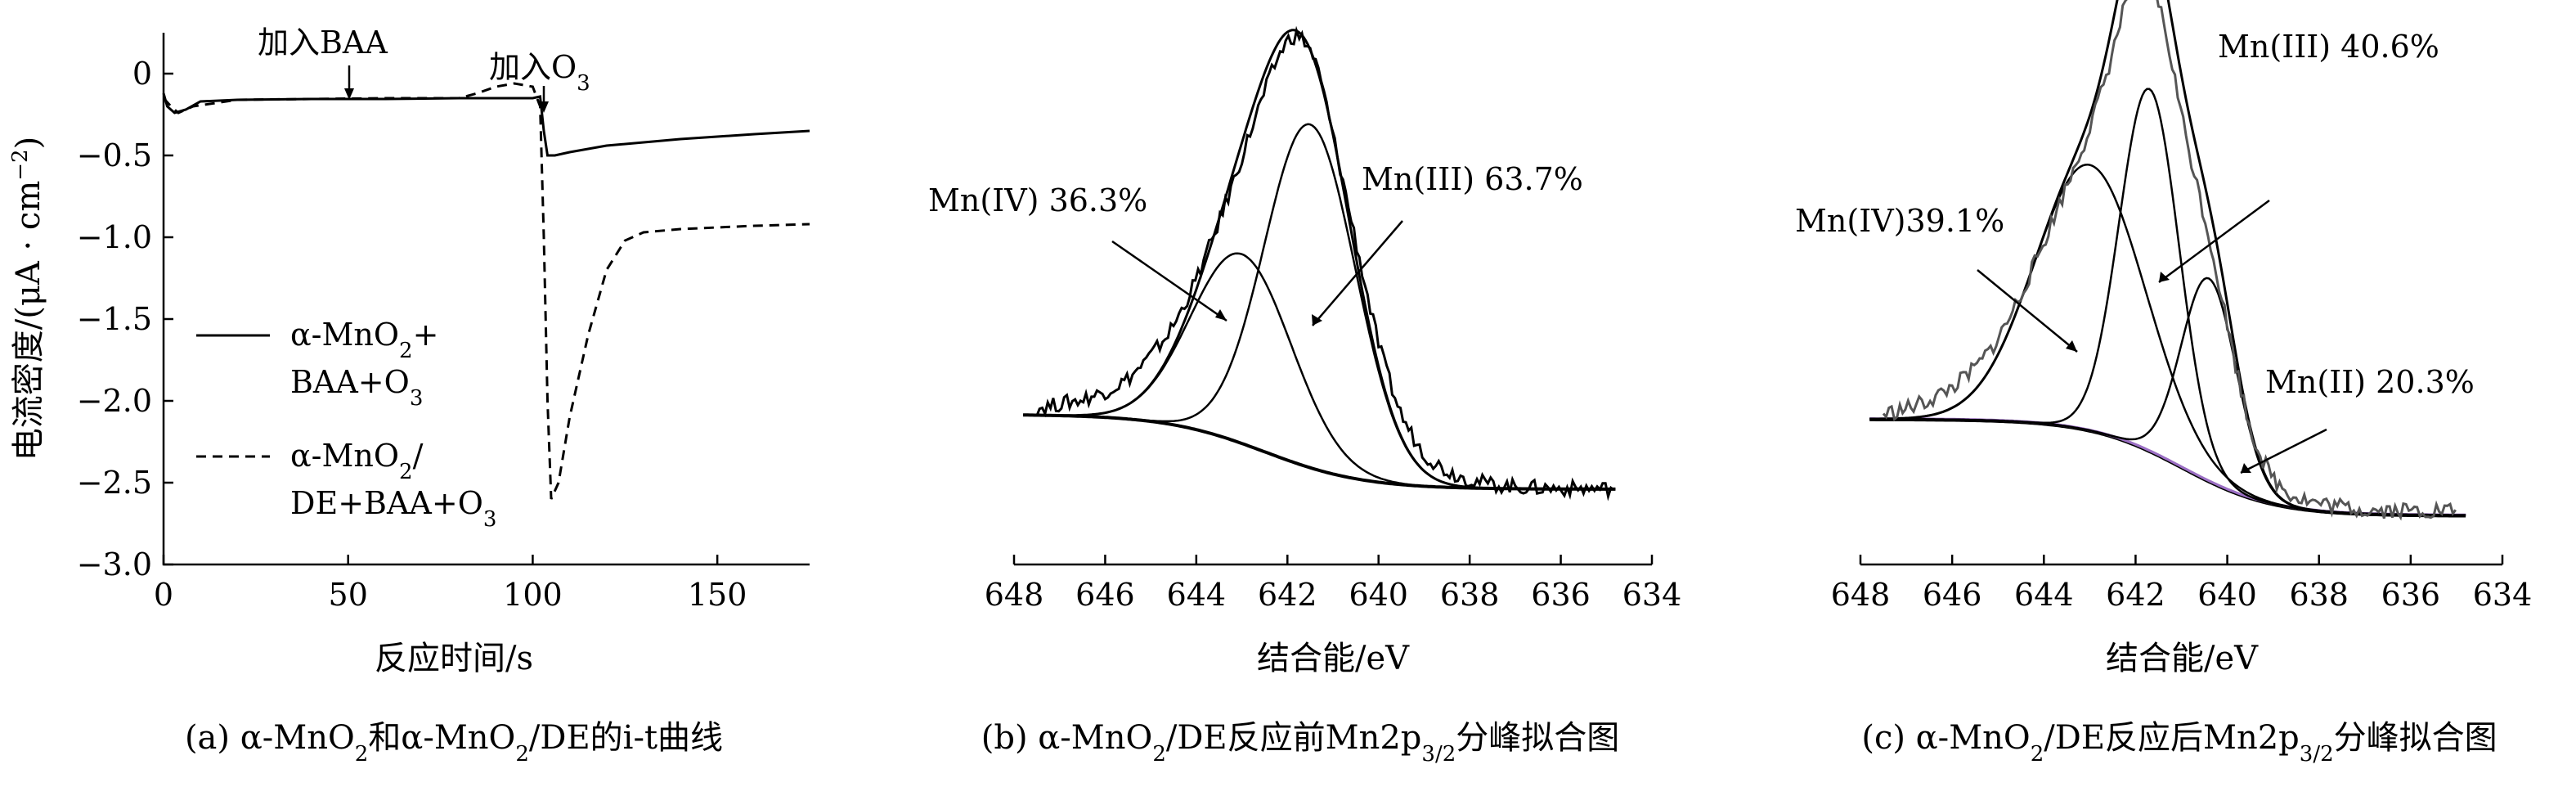  What do you see at coordinates (2370, 382) in the screenshot?
I see `annotation-c-mn2: Mn(II) 20.3%` at bounding box center [2370, 382].